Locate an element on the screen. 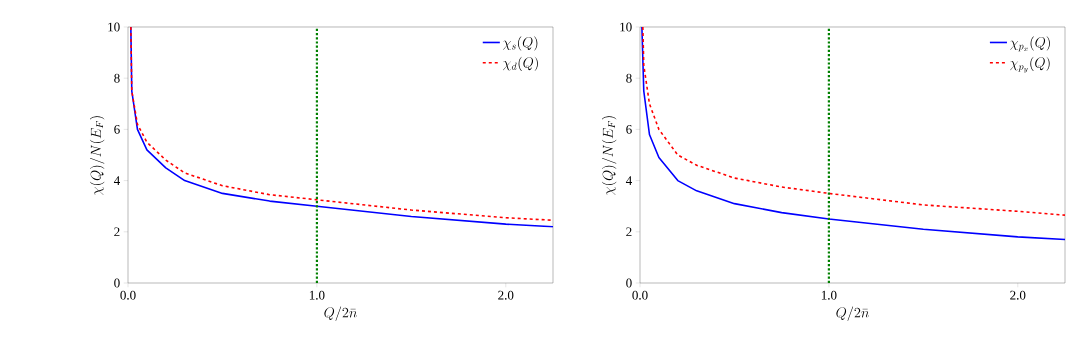 The width and height of the screenshot is (1080, 346). legend-label: $\chi_{p_x}(Q)$ is located at coordinates (1030, 44).